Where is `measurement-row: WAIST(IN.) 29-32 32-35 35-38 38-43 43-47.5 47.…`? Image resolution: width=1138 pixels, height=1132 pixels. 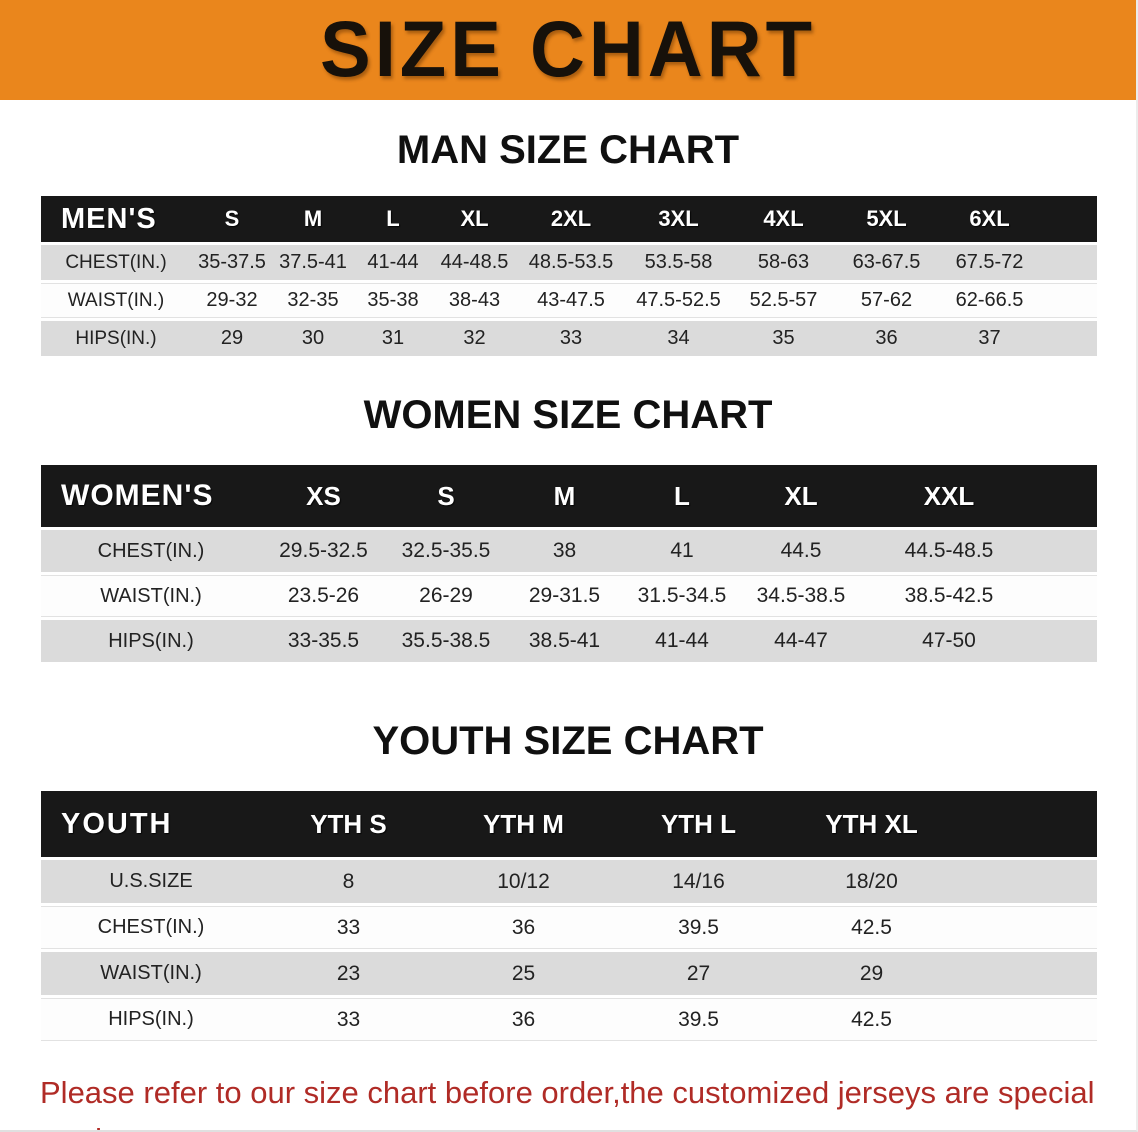
measurement-row: WAIST(IN.) 29-32 32-35 35-38 38-43 43-47.5 47.… is located at coordinates (569, 300).